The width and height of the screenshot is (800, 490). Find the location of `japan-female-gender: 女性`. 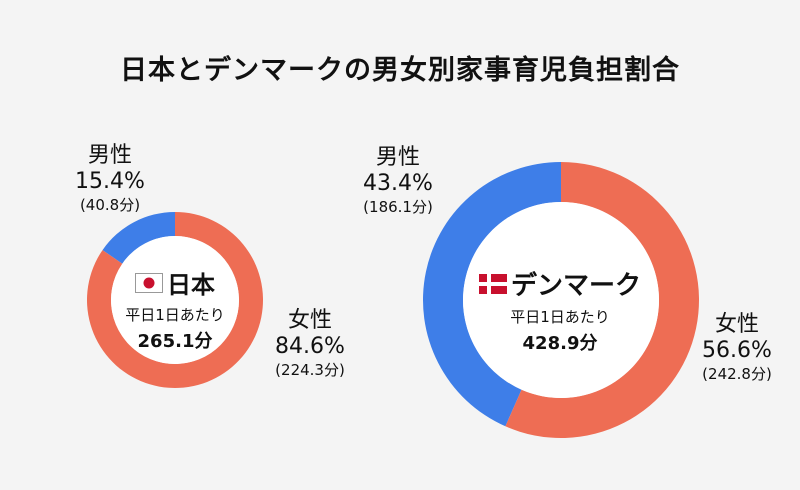

japan-female-gender: 女性 is located at coordinates (309, 320).